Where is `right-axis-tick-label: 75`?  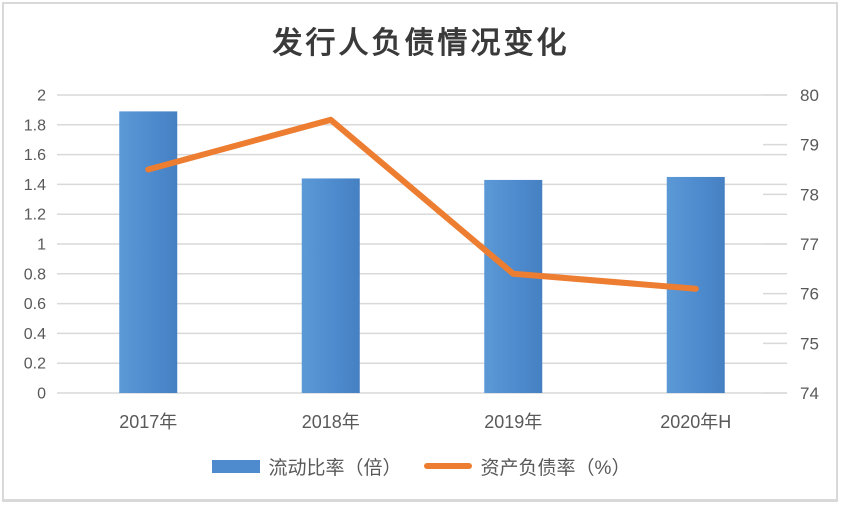 right-axis-tick-label: 75 is located at coordinates (809, 343).